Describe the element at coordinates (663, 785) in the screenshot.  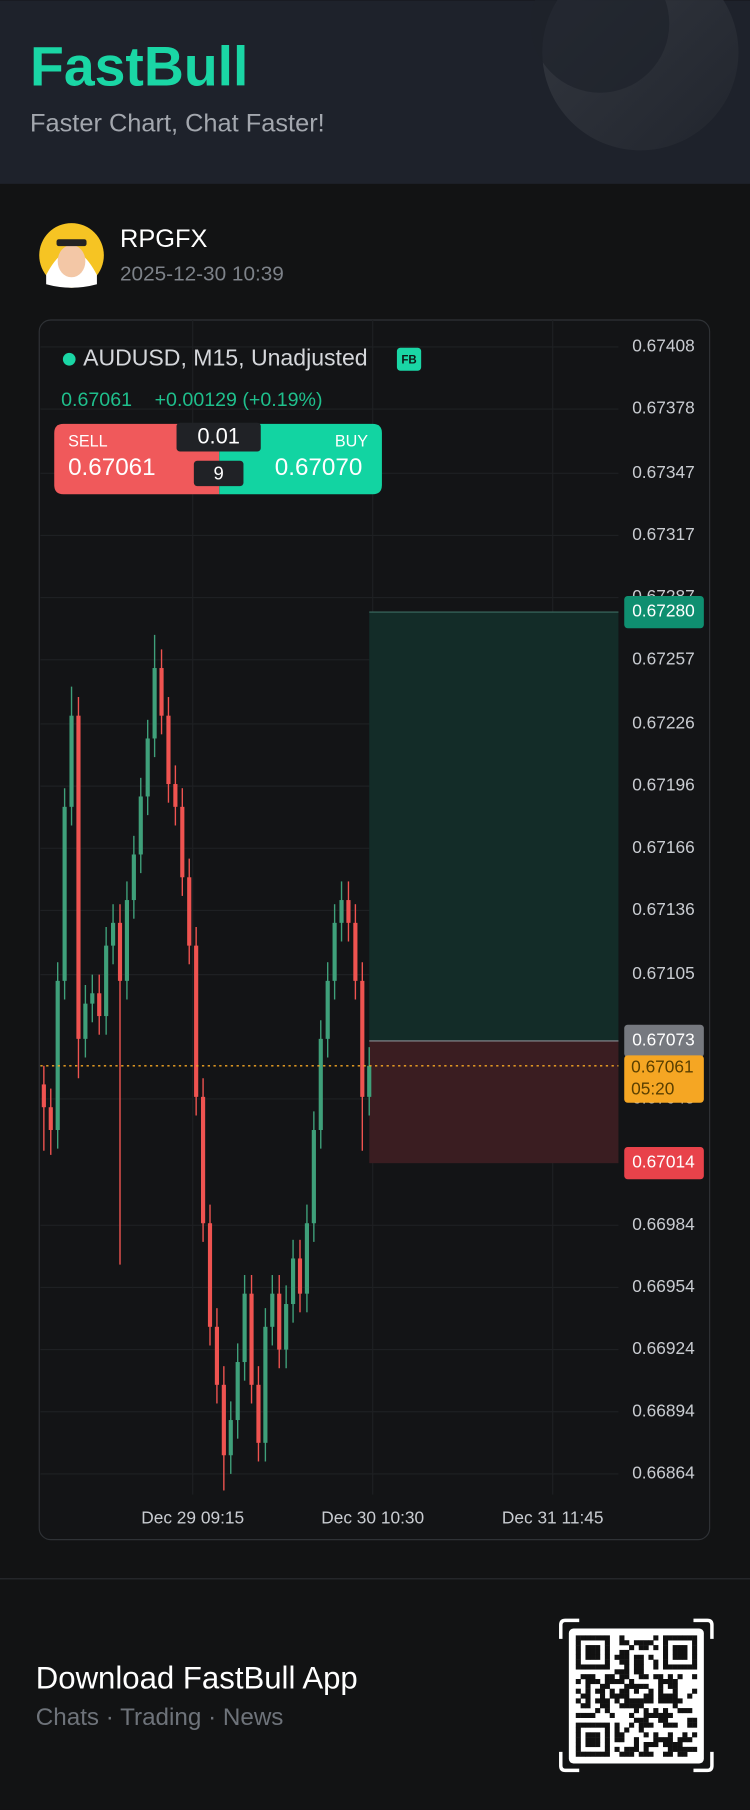
I see `y-tick-label: 0.67196` at that location.